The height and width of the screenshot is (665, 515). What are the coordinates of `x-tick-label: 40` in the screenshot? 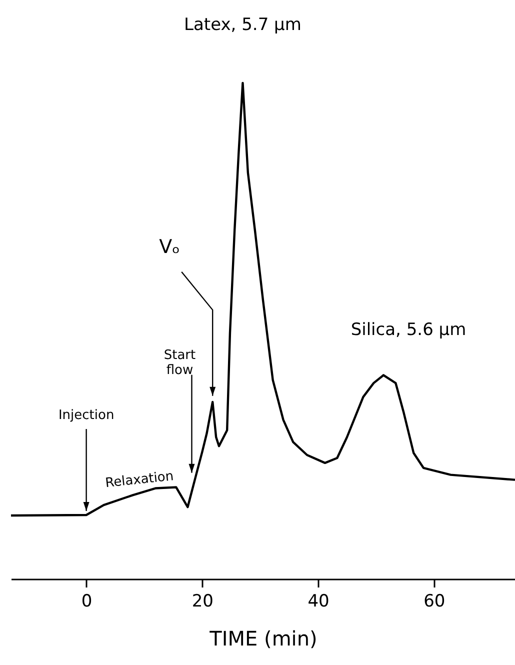 It's located at (319, 602).